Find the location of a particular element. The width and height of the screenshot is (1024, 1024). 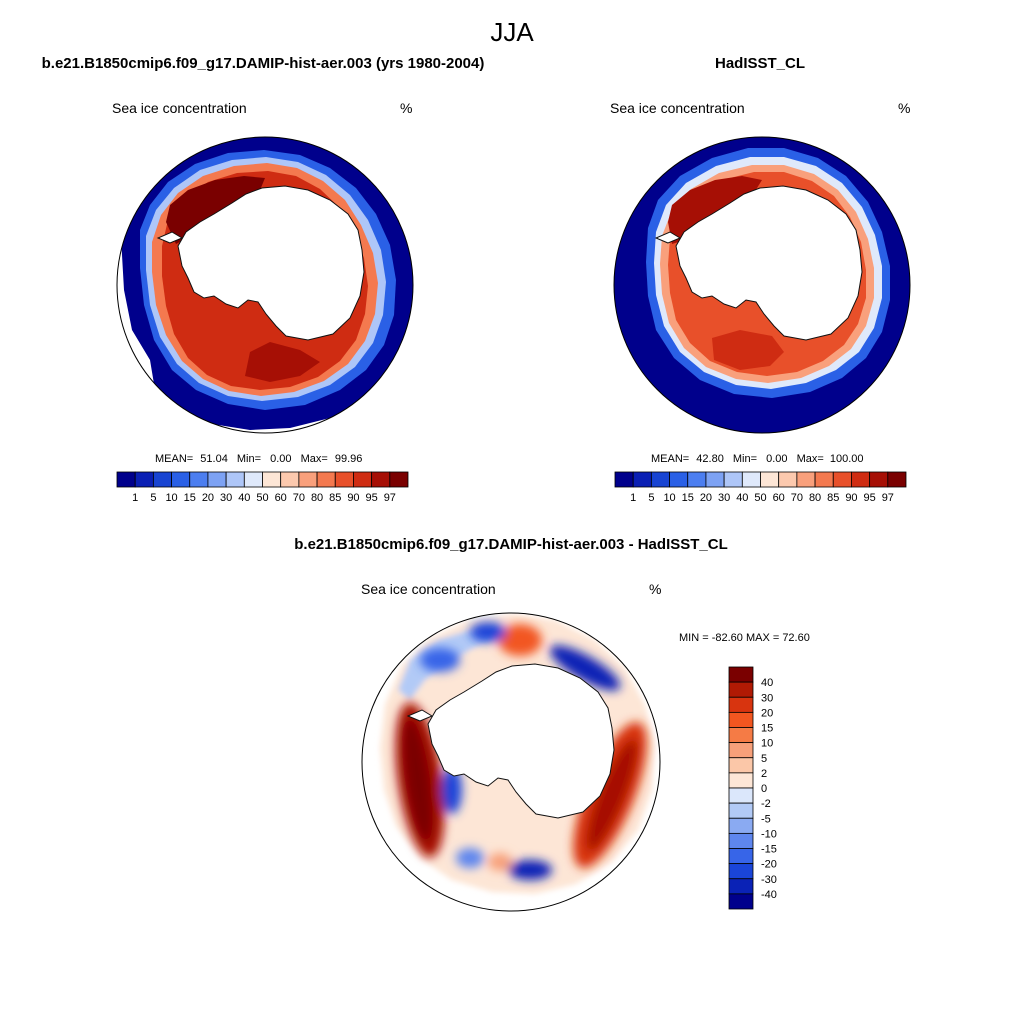

model-colorbar-tick-label: 50 is located at coordinates (262, 498).